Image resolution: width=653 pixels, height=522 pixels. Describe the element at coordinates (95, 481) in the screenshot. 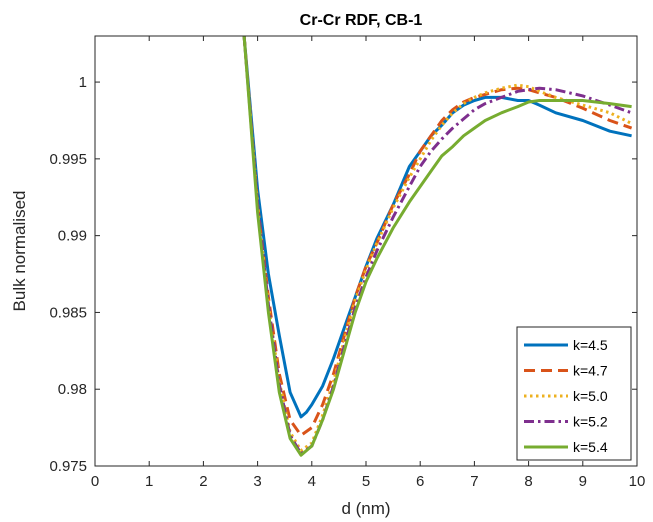

I see `x-tick-label: 0` at that location.